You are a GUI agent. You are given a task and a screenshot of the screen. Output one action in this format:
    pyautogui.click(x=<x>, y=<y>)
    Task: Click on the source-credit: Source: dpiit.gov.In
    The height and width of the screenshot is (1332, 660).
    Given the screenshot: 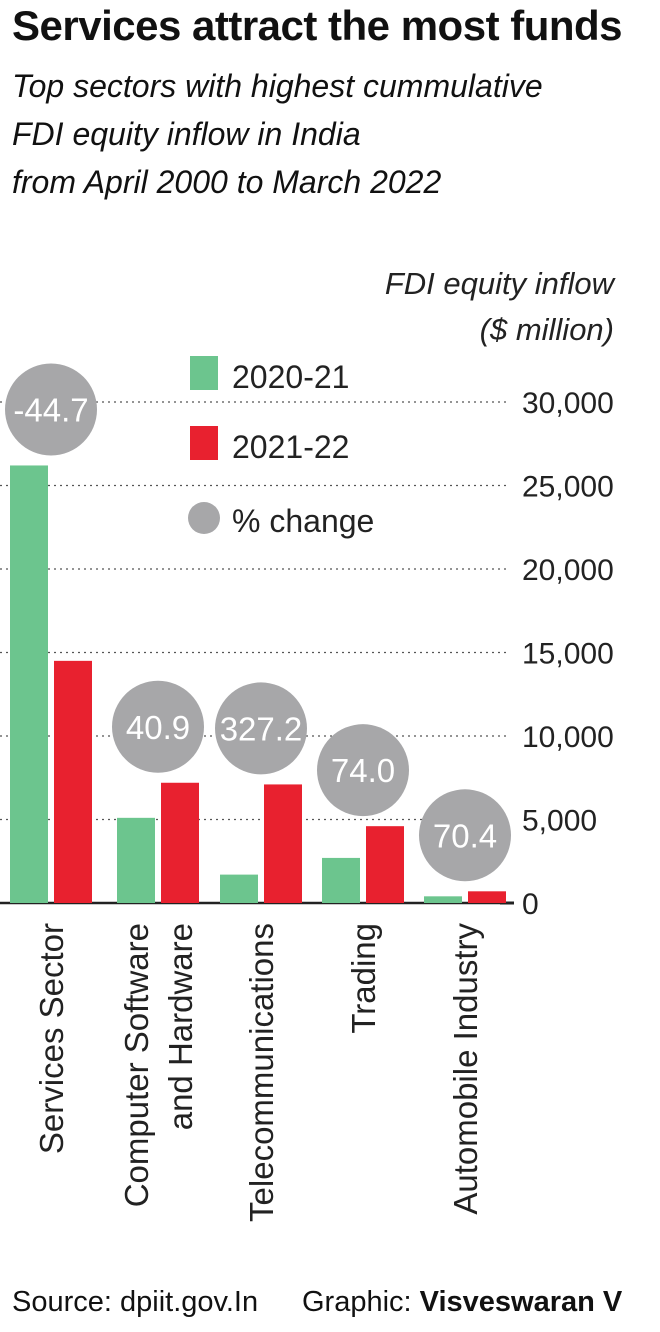 What is the action you would take?
    pyautogui.click(x=135, y=1302)
    